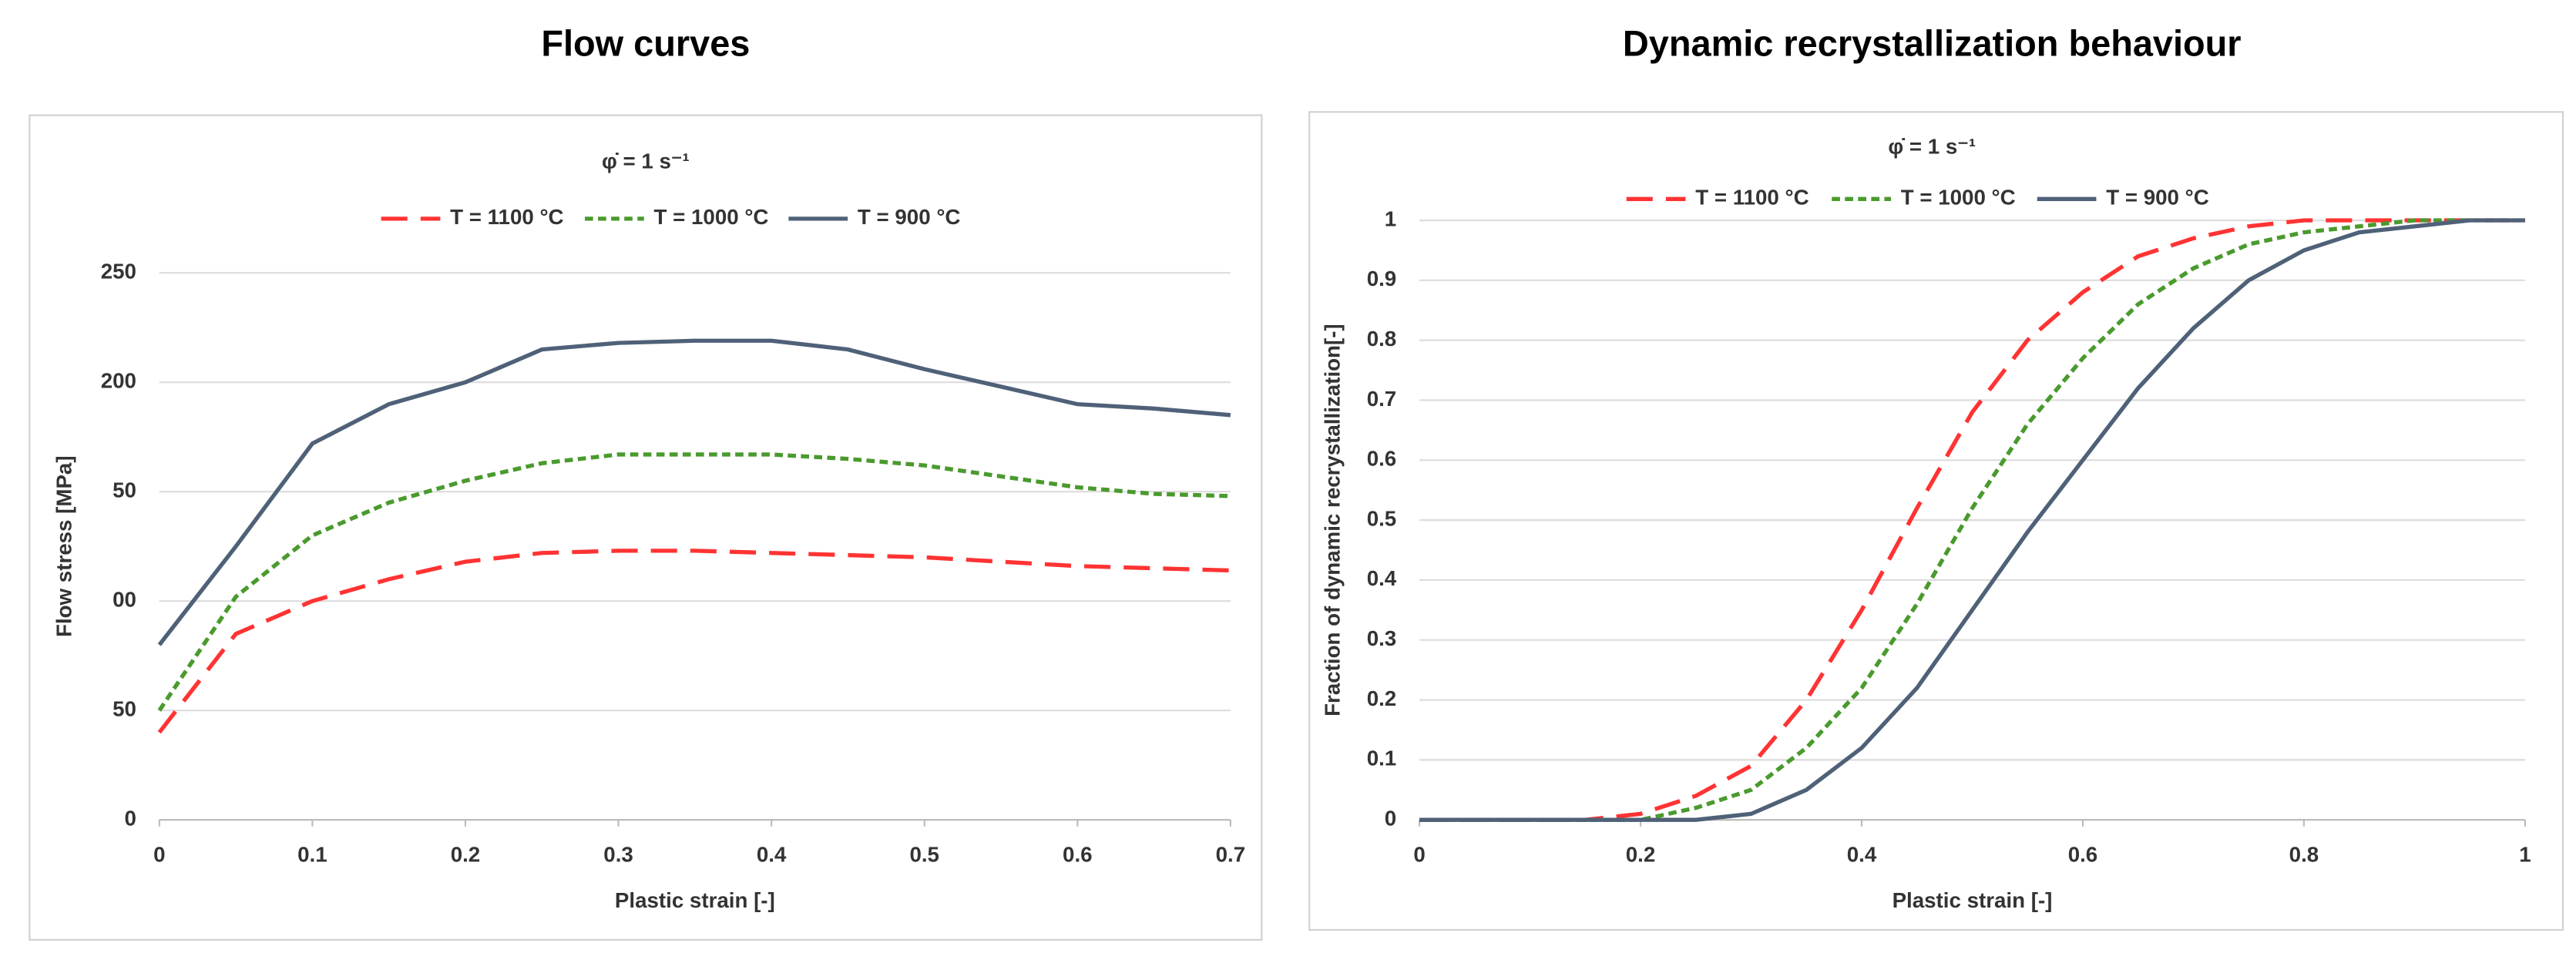 Image resolution: width=2576 pixels, height=963 pixels. I want to click on x-tick-label: 0.3, so click(618, 854).